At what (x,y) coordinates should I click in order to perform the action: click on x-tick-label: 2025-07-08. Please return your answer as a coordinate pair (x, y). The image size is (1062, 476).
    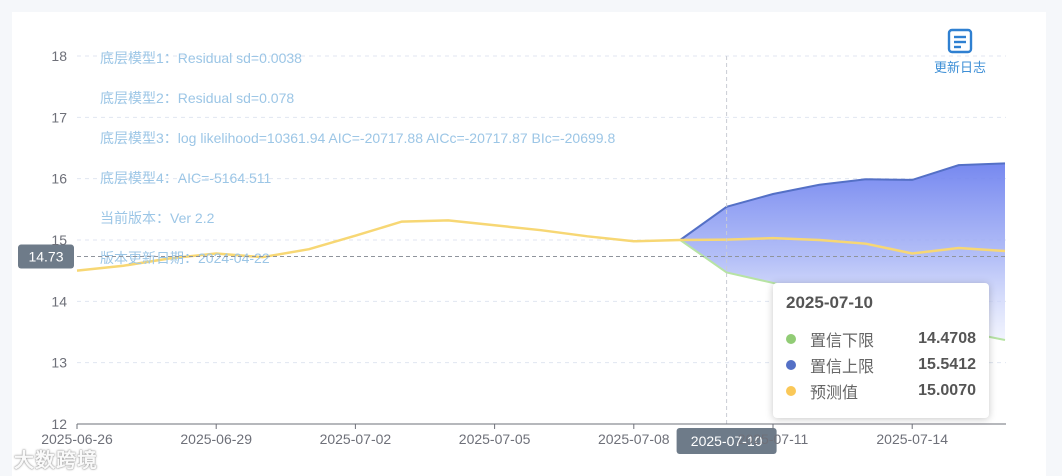
    Looking at the image, I should click on (634, 439).